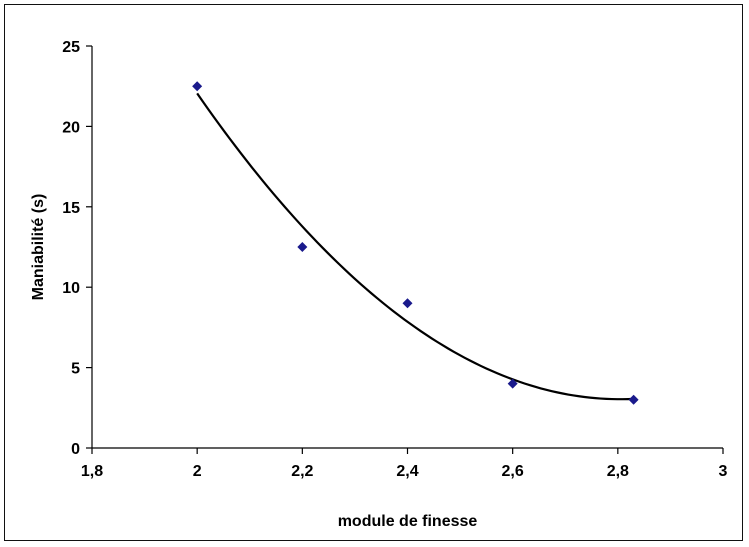 This screenshot has width=749, height=547. I want to click on y-tick-label: 20, so click(71, 127).